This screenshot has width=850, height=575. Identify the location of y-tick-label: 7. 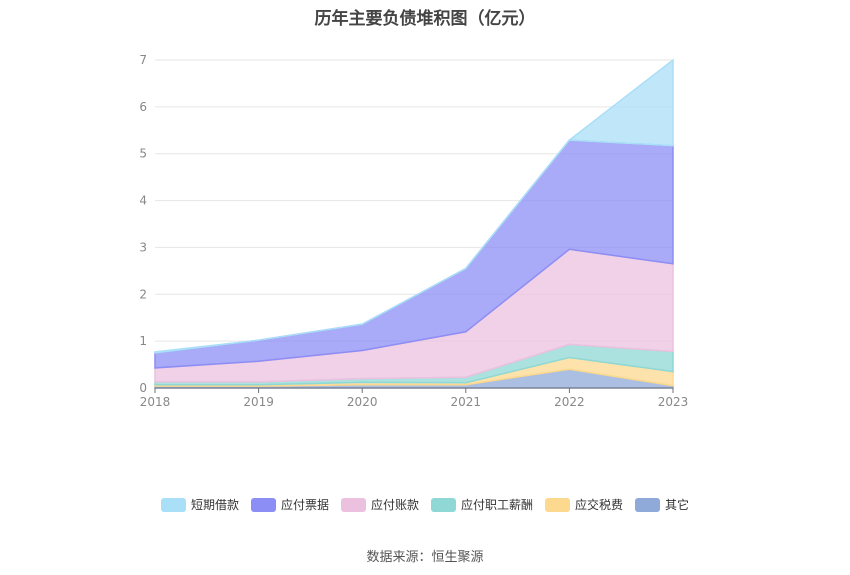
(143, 60).